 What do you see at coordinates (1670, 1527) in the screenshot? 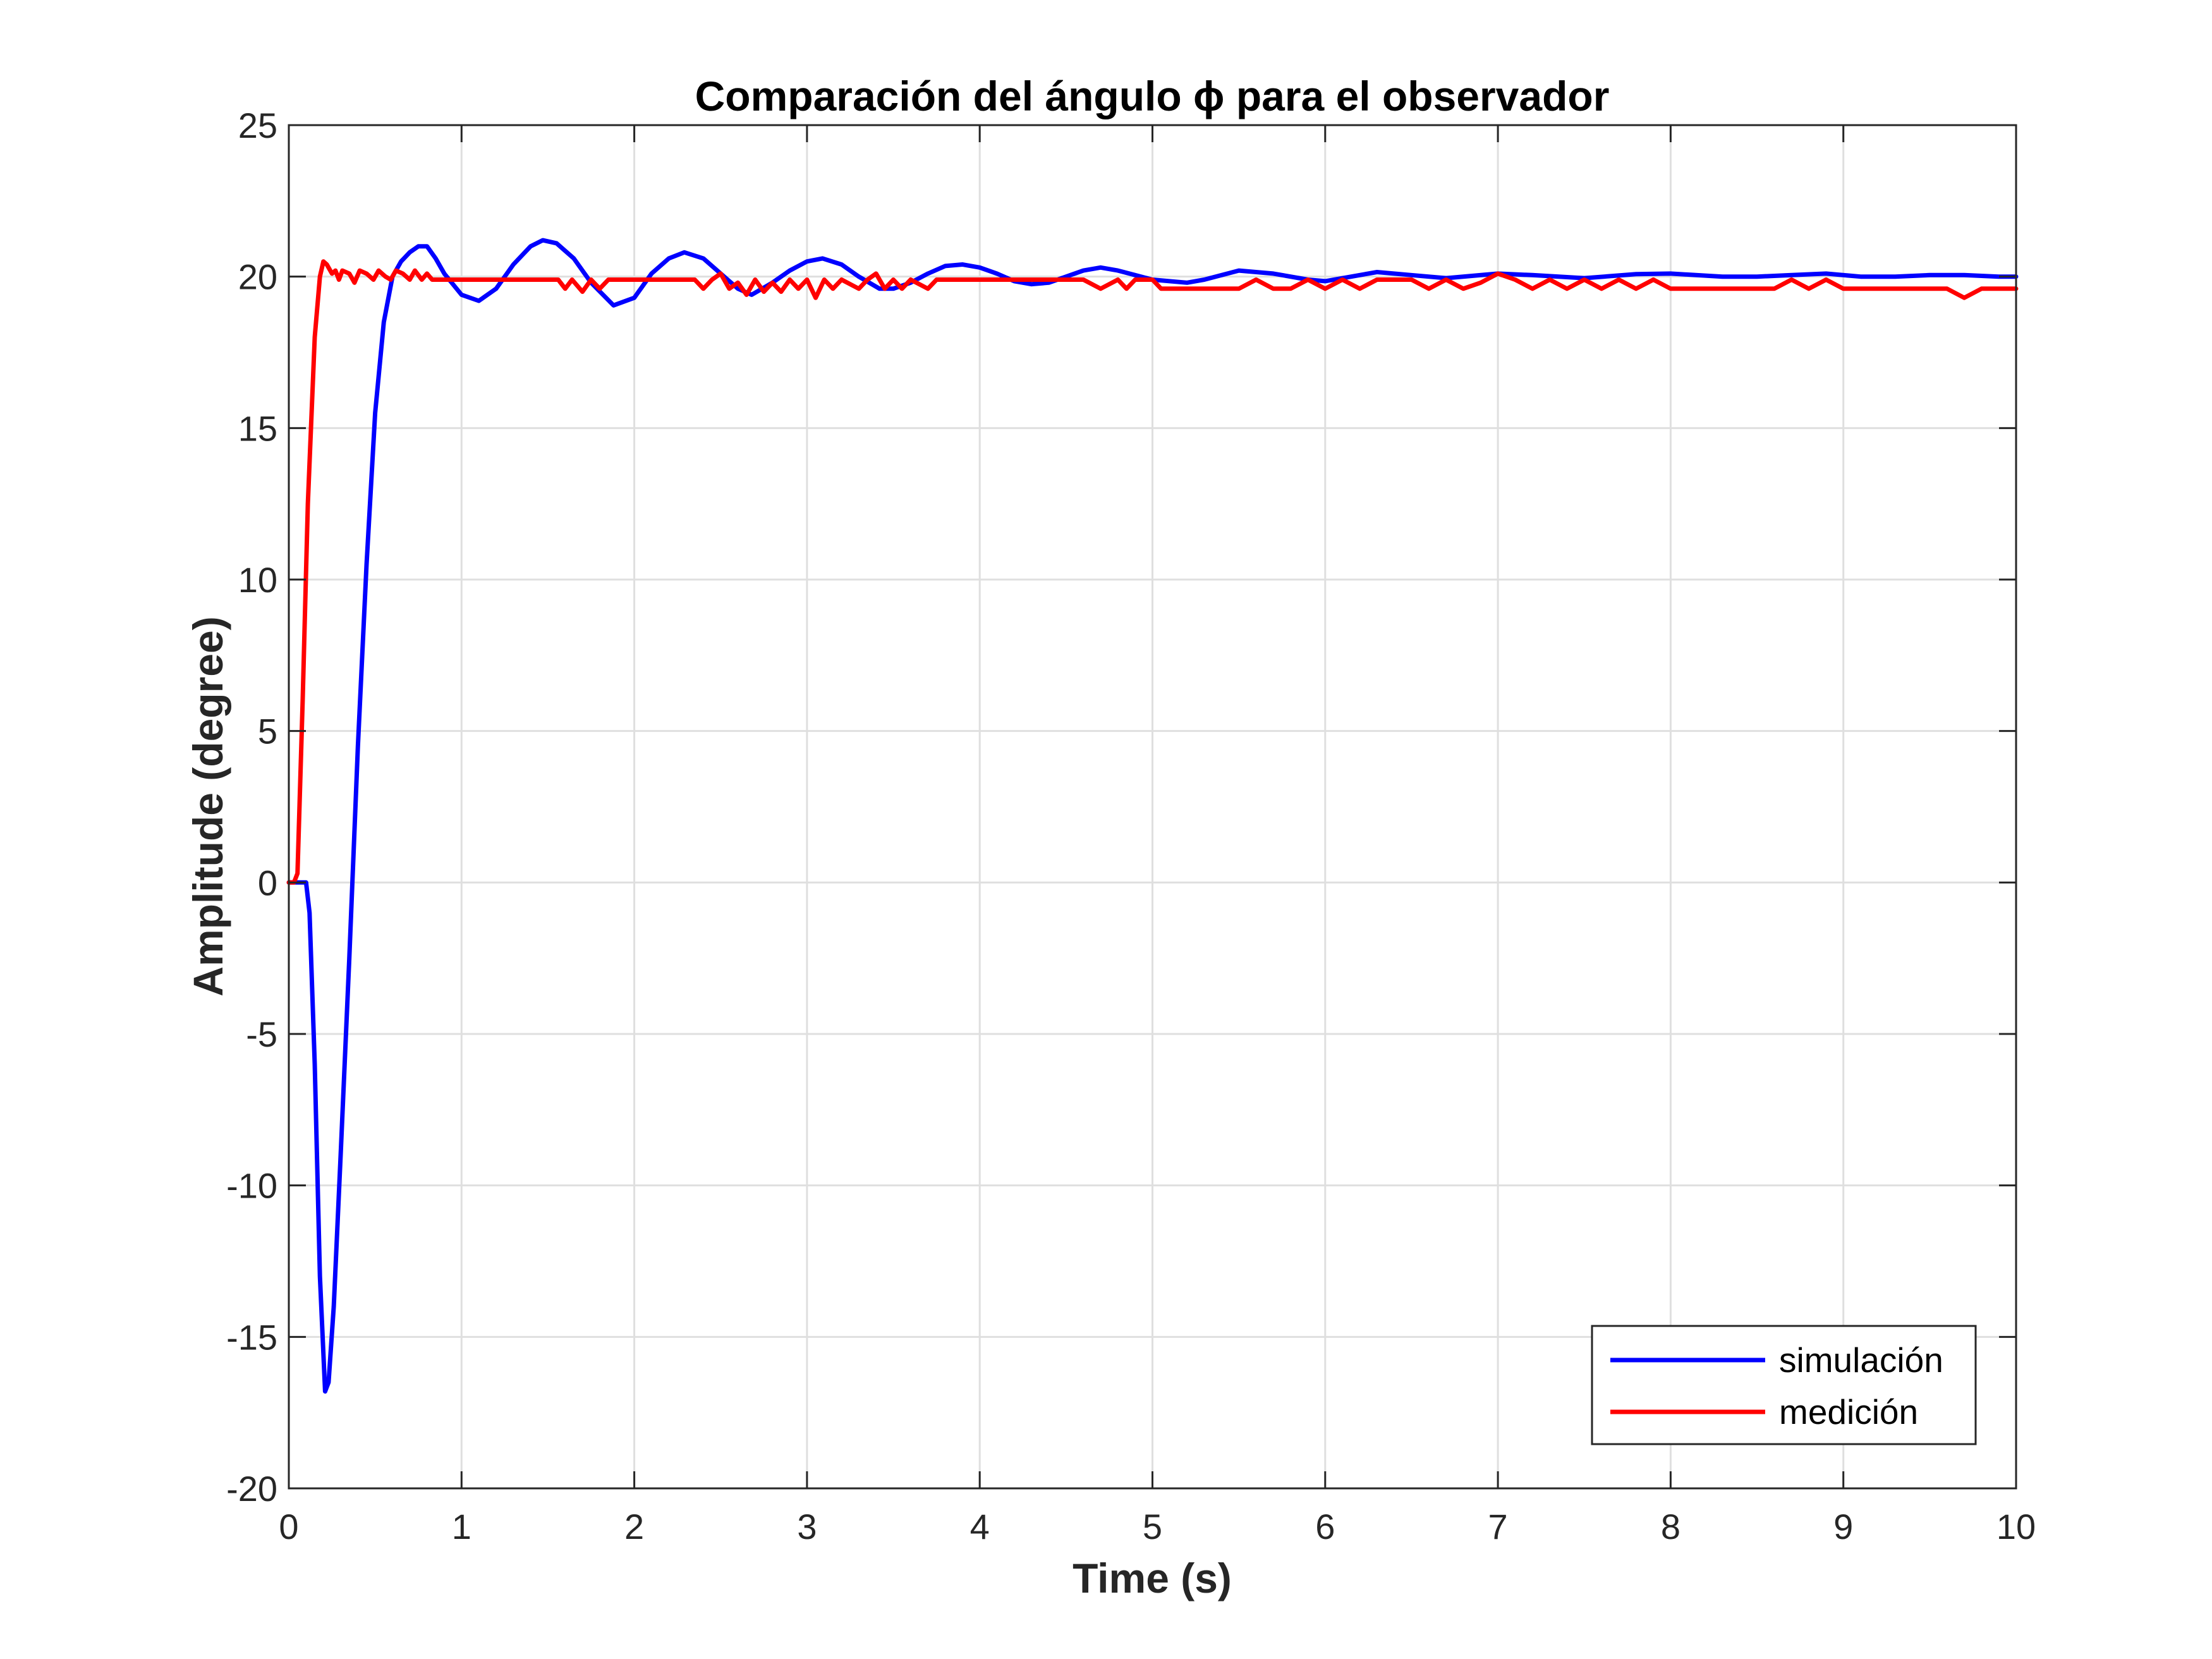
I see `x-tick-label: 8` at bounding box center [1670, 1527].